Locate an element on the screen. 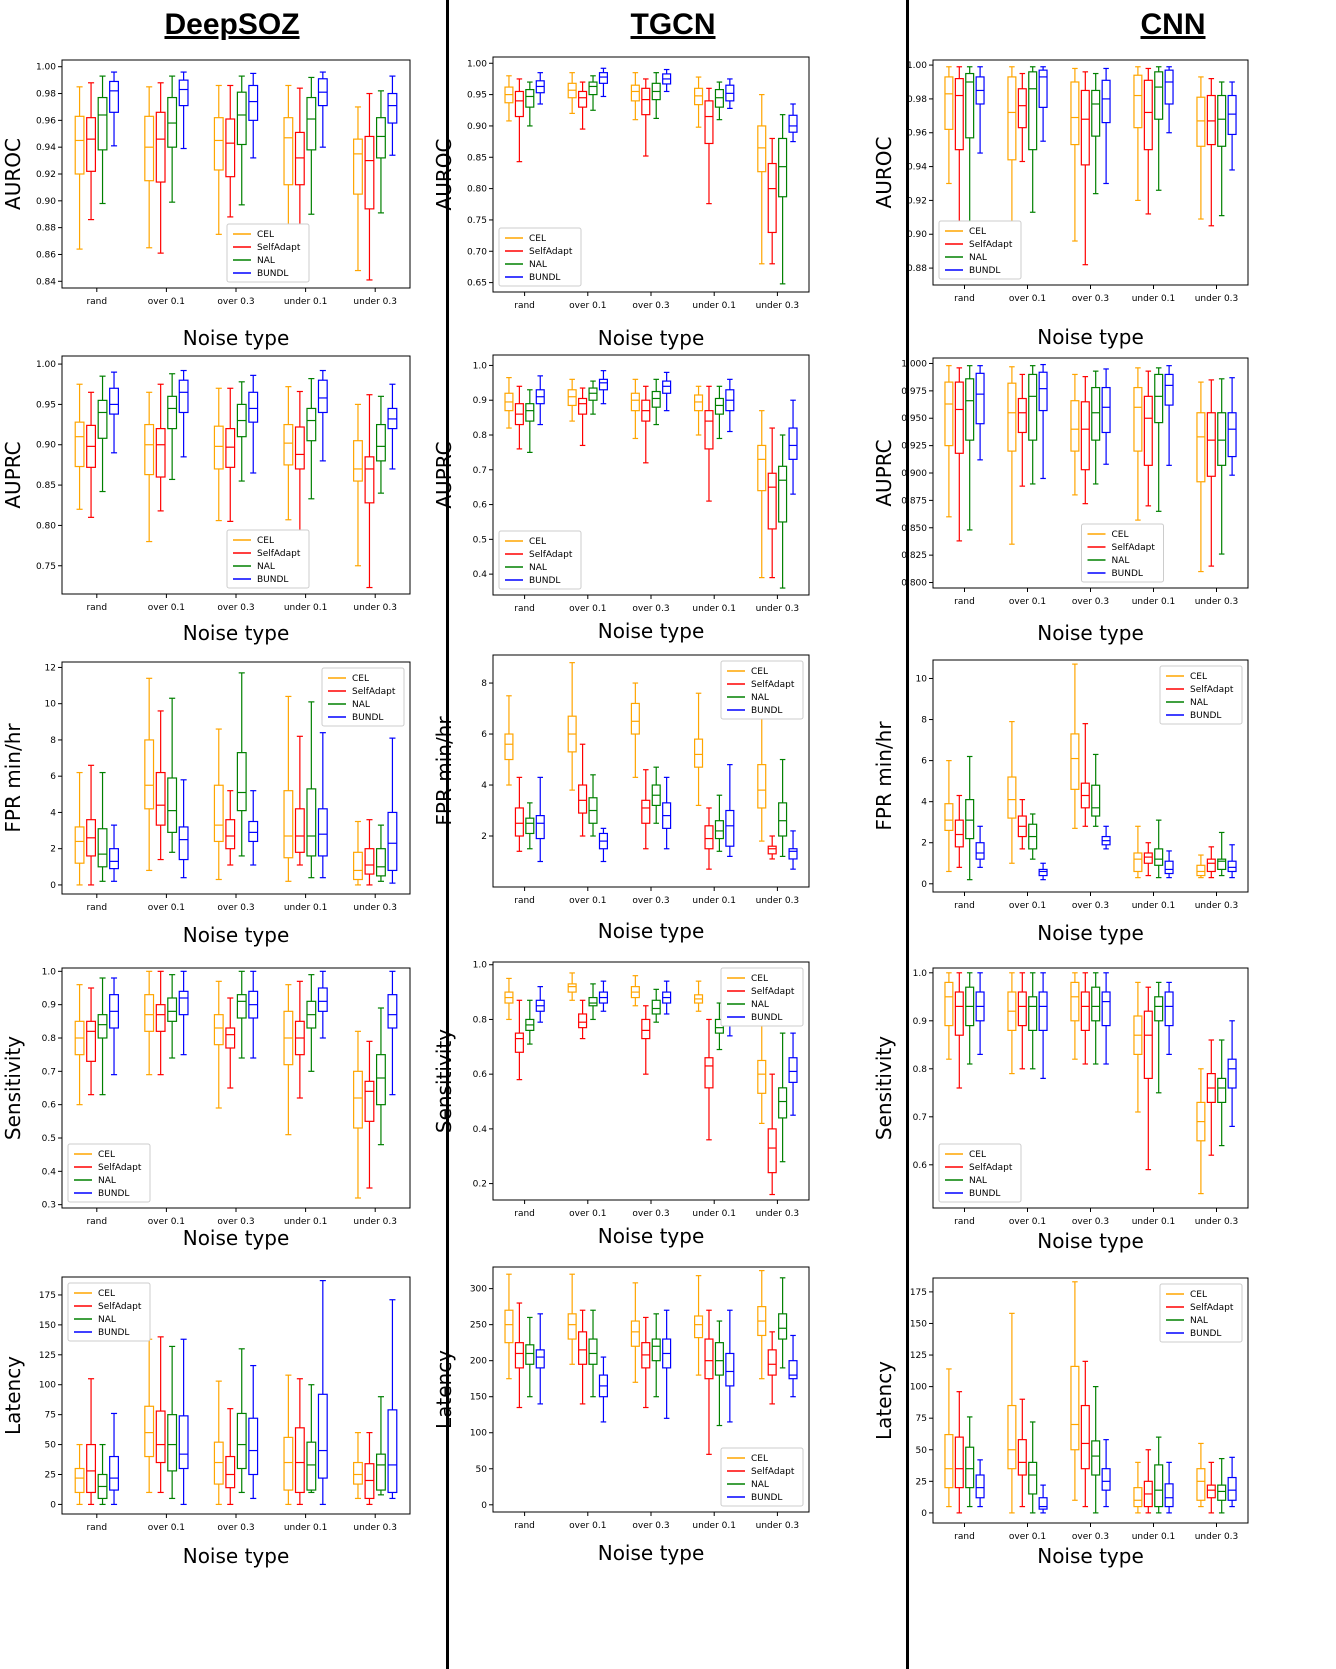 This screenshot has height=1669, width=1336. deepsoz-auroc-ytick-label: 0.98 is located at coordinates (46, 95).